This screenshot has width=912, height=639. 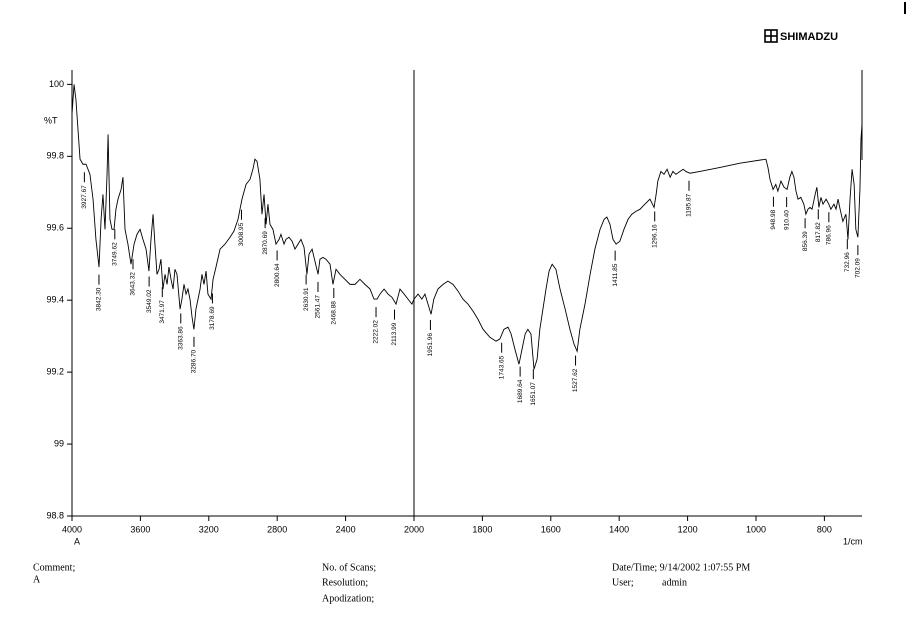 What do you see at coordinates (575, 380) in the screenshot?
I see `peak-label: 1527.62` at bounding box center [575, 380].